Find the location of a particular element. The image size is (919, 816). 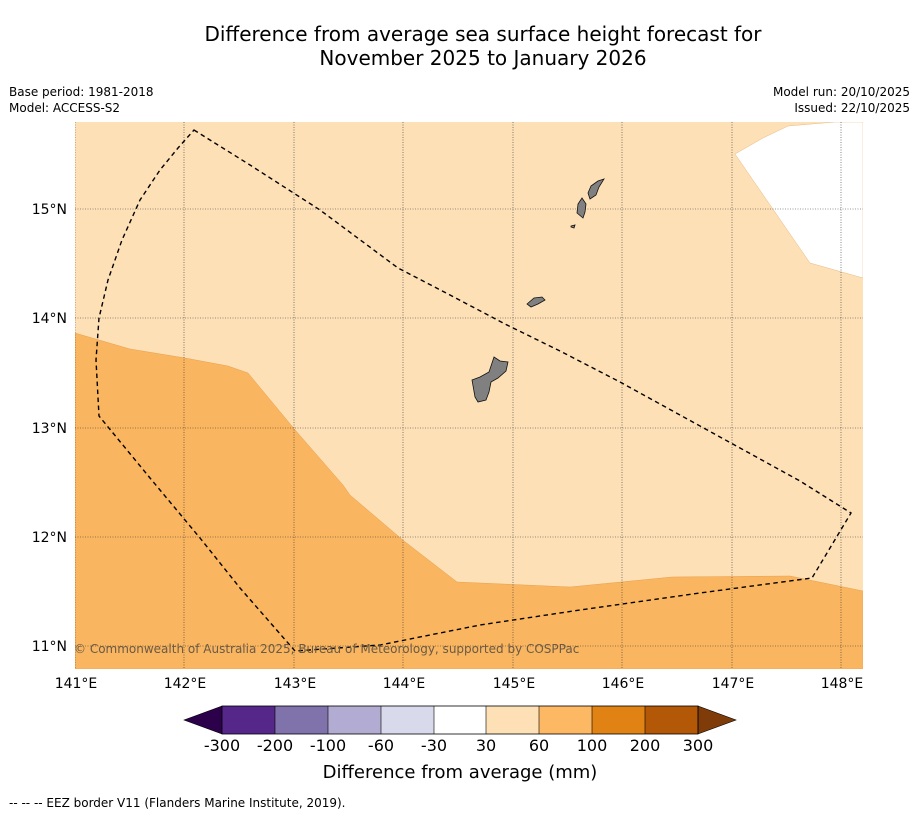

colorbar-band-minus60-minus30 is located at coordinates (407, 720).